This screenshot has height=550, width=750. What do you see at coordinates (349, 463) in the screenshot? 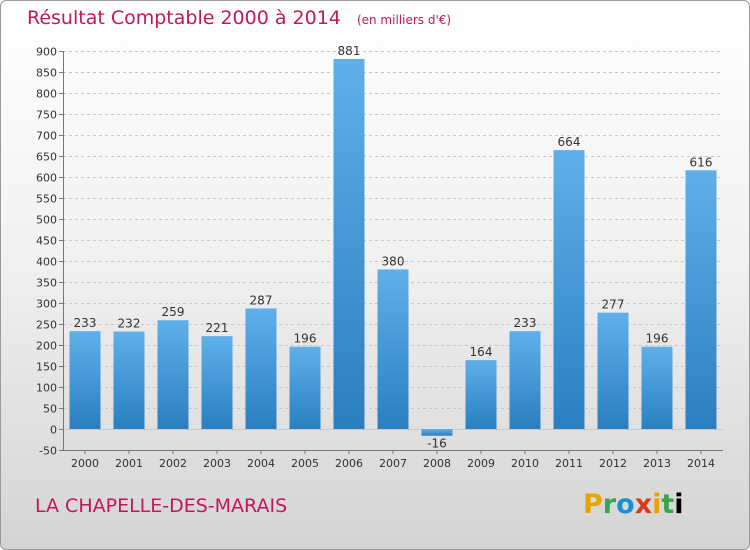
I see `x-tick-label: 2006` at bounding box center [349, 463].